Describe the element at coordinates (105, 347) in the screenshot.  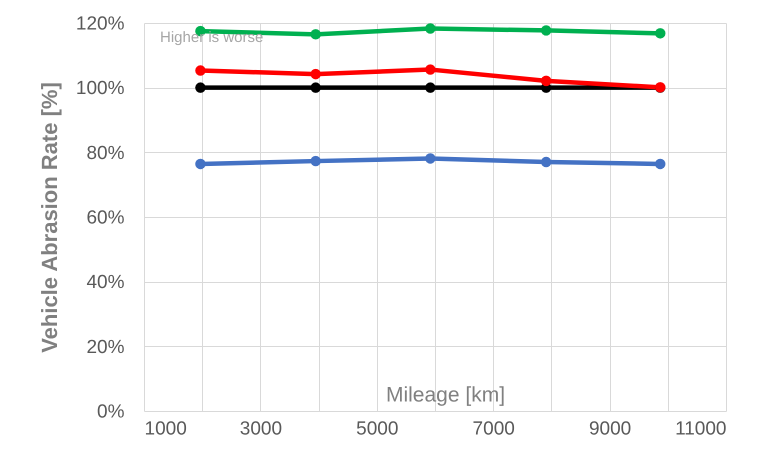
I see `y-tick-label: 20%` at that location.